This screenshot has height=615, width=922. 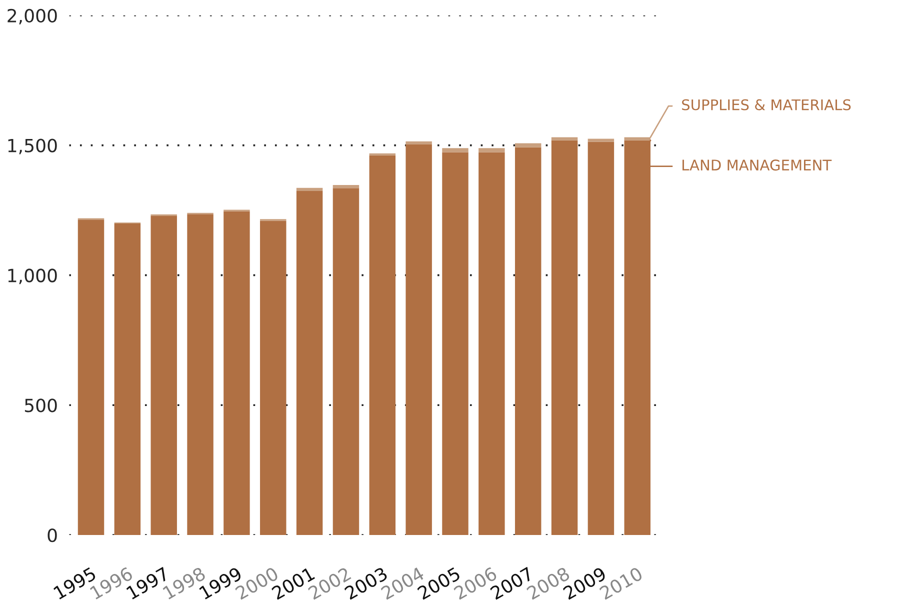 What do you see at coordinates (32, 16) in the screenshot?
I see `y-tick-label: 2,000` at bounding box center [32, 16].